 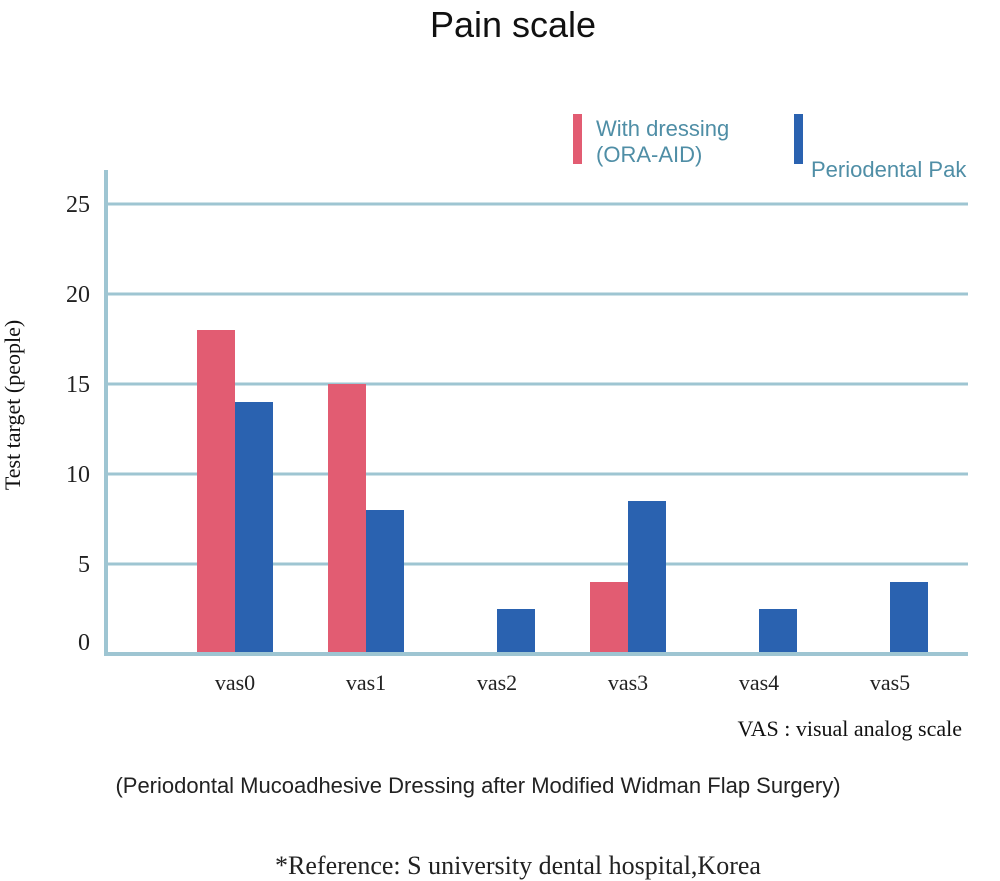 I want to click on chart-title: Pain scale, so click(x=513, y=24).